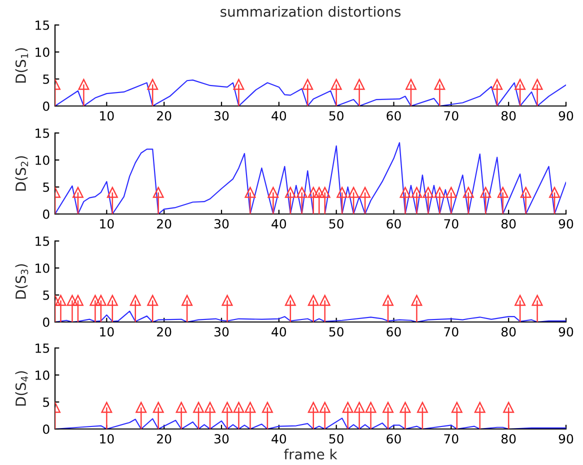  Describe the element at coordinates (21, 173) in the screenshot. I see `y-axis-title: D(S$_{2}$)` at that location.